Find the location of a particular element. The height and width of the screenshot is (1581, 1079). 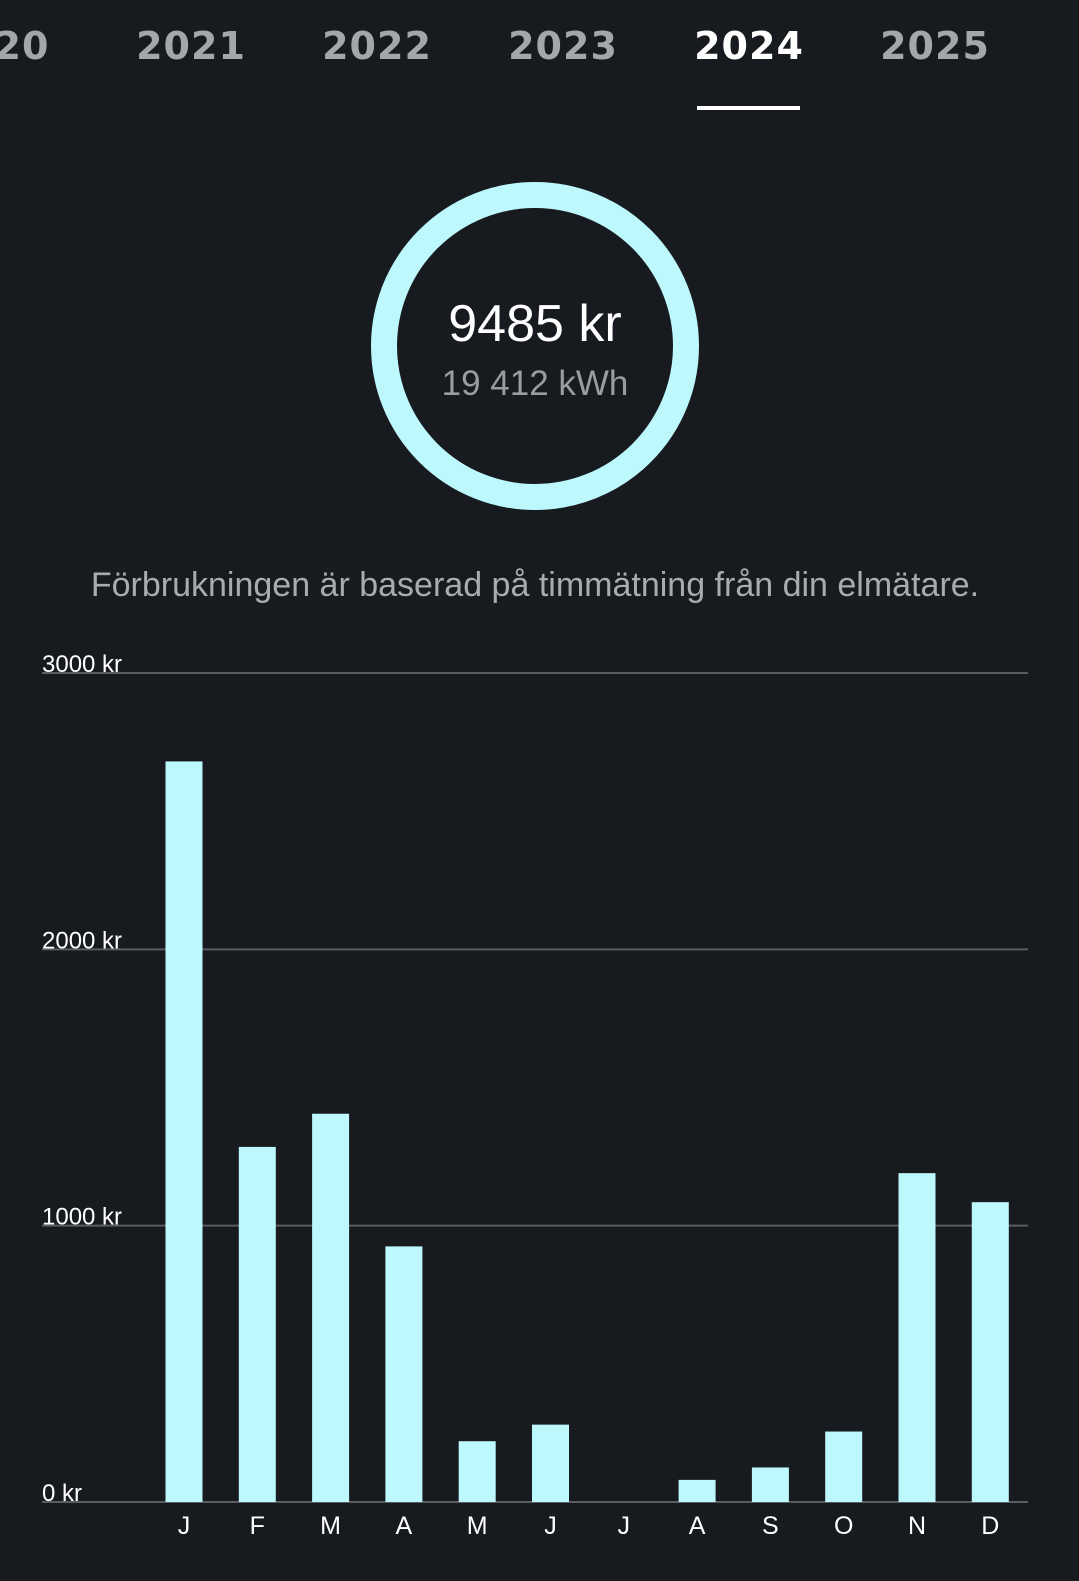

tab-2021: 2021 is located at coordinates (191, 46).